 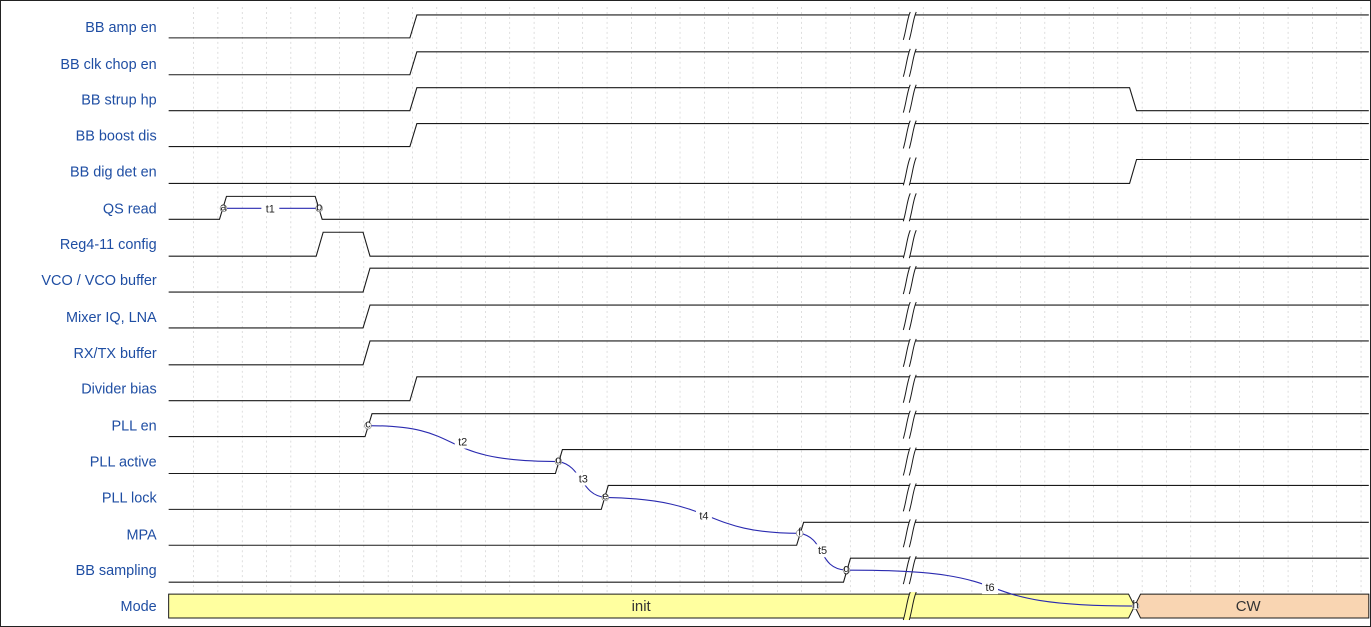 I want to click on edge-arrow-t2, so click(x=463, y=444).